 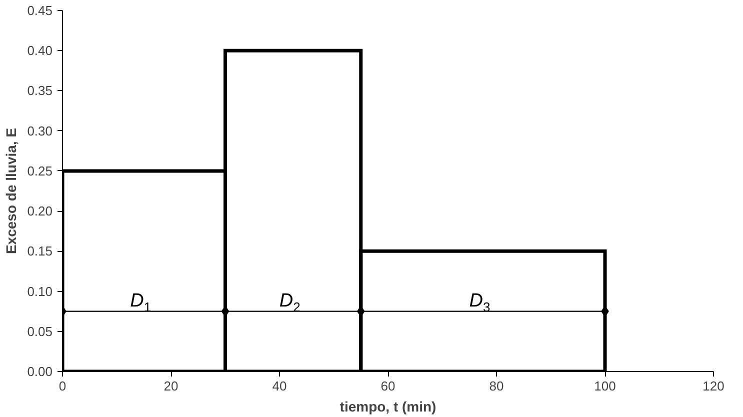 I want to click on y-tick-label: 0.15, so click(x=40, y=251).